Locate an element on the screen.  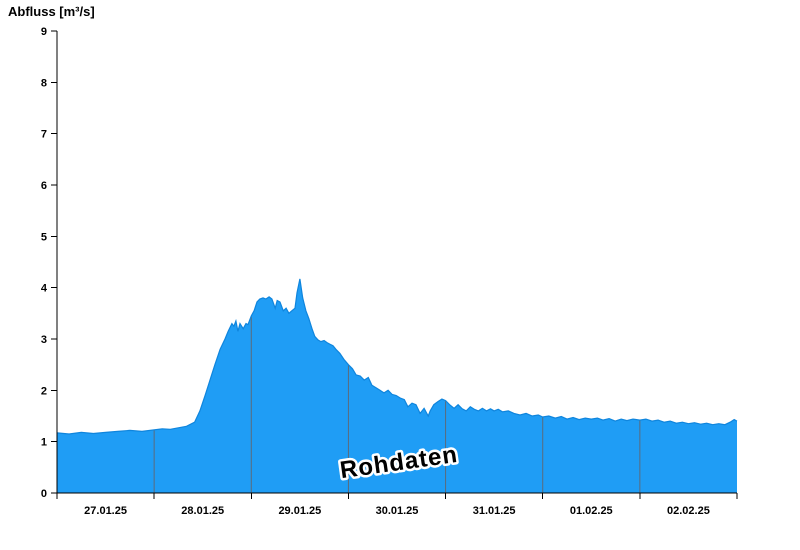
x-date-label: 27.01.25 is located at coordinates (105, 511).